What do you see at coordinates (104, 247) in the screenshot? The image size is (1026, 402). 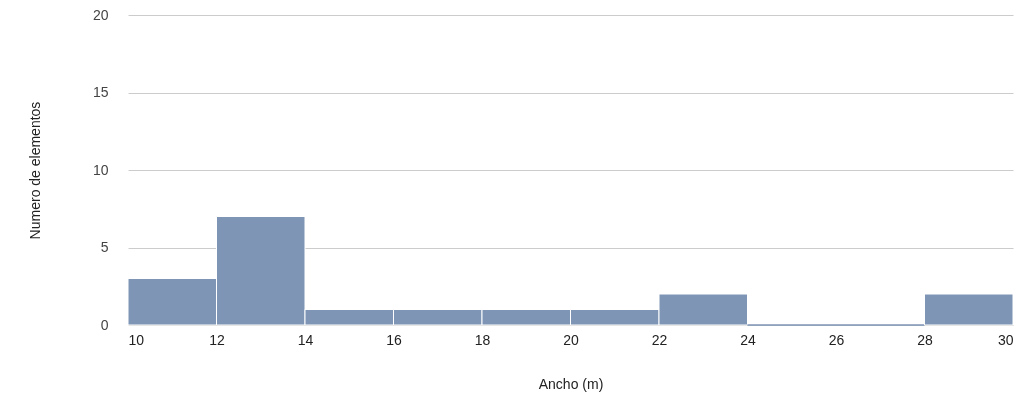 I see `y-tick-label: 5` at bounding box center [104, 247].